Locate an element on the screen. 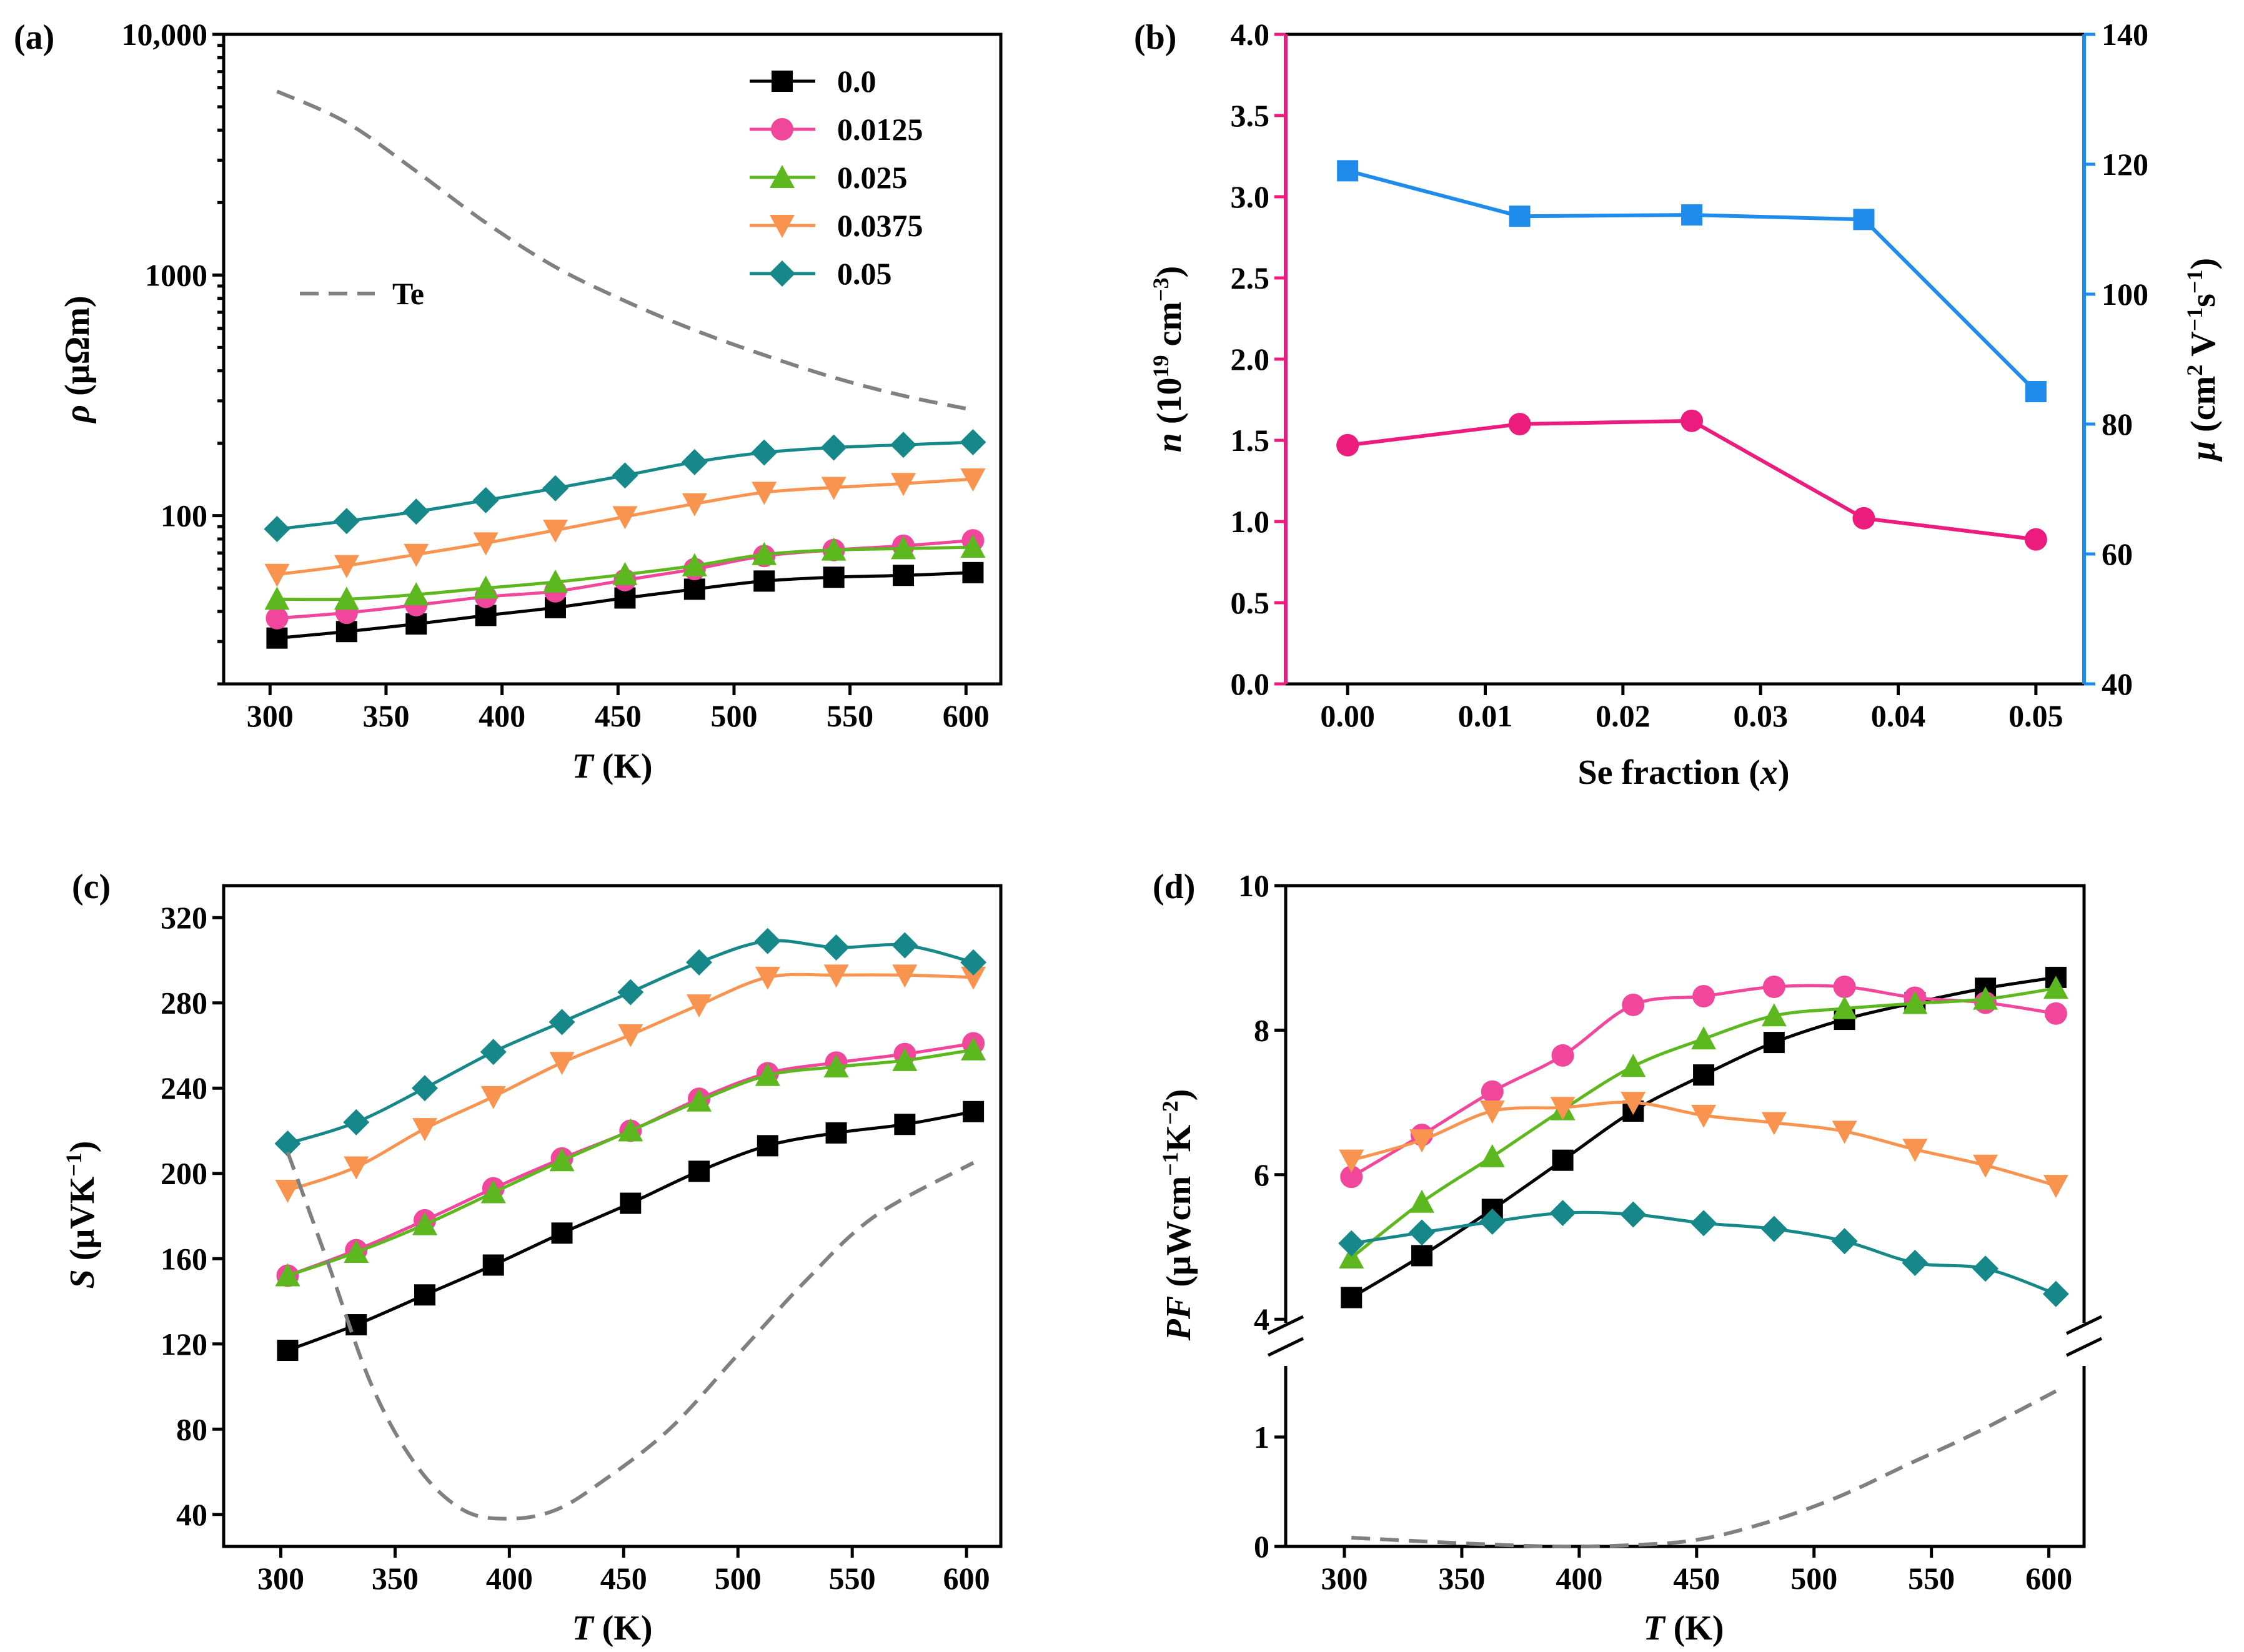 The image size is (2244, 1652). panel-d-xlabel: T (K) is located at coordinates (1684, 1628).